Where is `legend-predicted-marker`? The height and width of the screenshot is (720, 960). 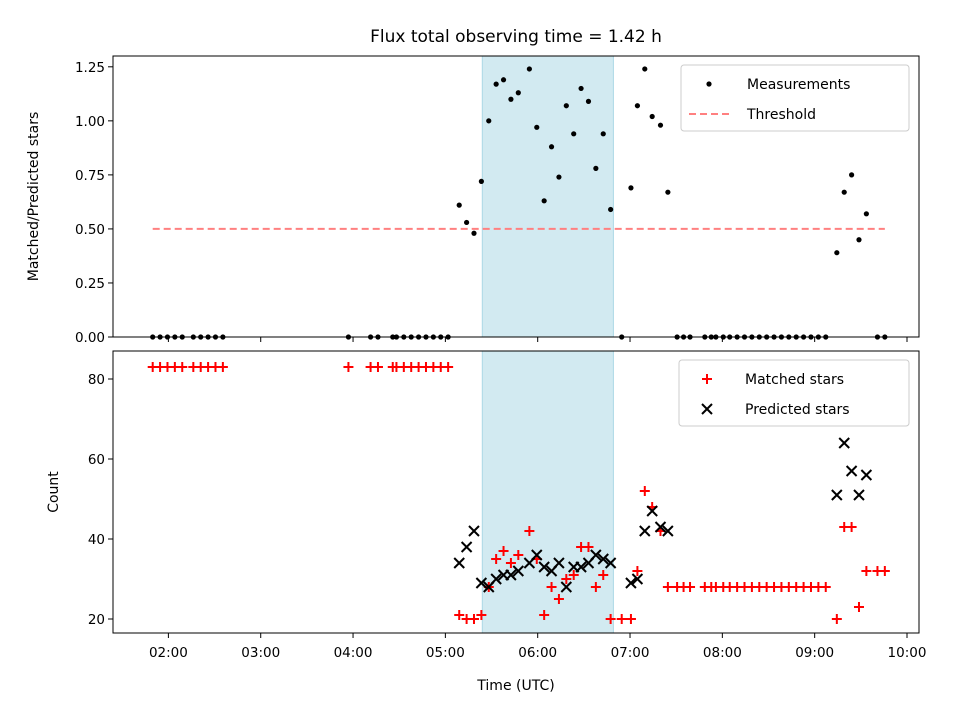
legend-predicted-marker is located at coordinates (707, 409).